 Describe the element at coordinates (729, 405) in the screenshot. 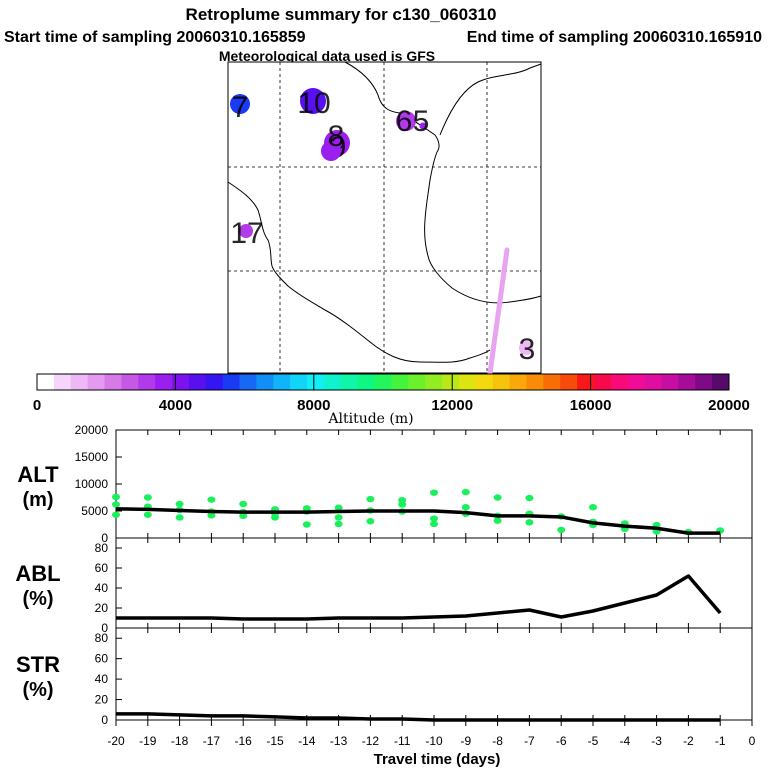

I see `colorbar-tick-label: 20000` at that location.